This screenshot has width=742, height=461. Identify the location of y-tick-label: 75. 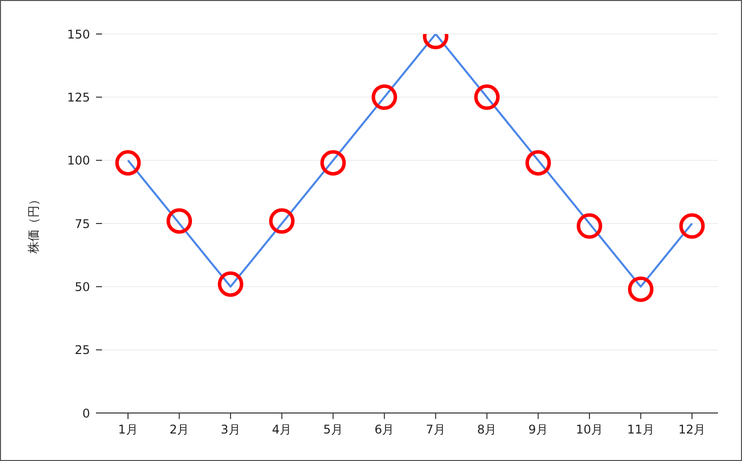
(82, 223).